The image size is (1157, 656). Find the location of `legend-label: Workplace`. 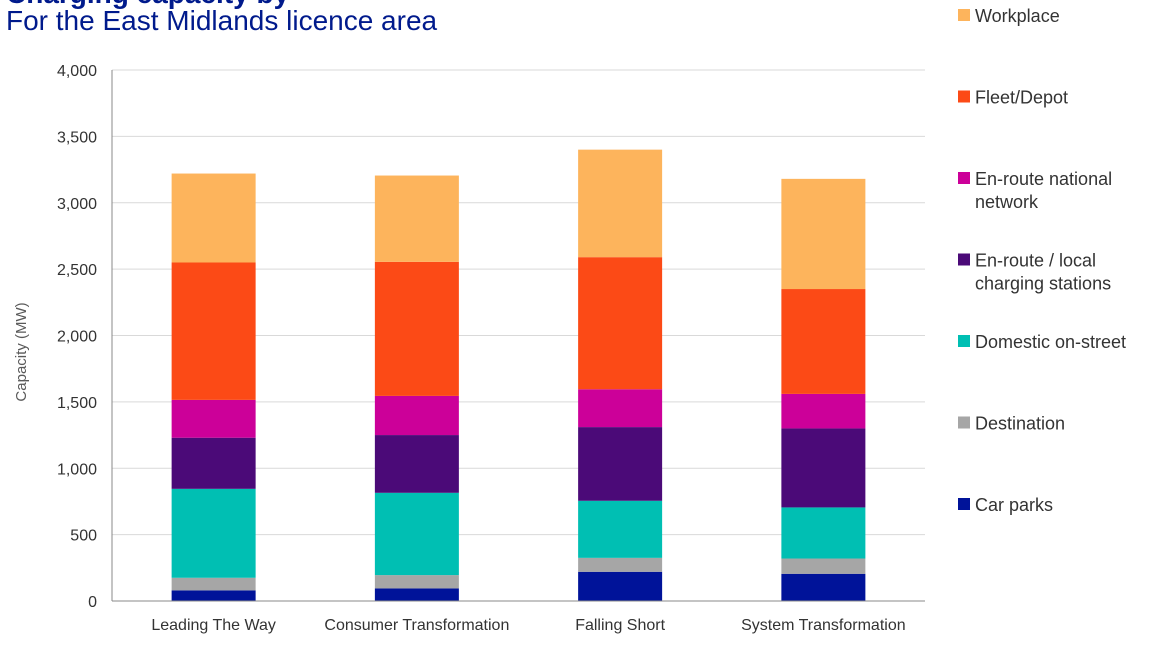

legend-label: Workplace is located at coordinates (1017, 16).